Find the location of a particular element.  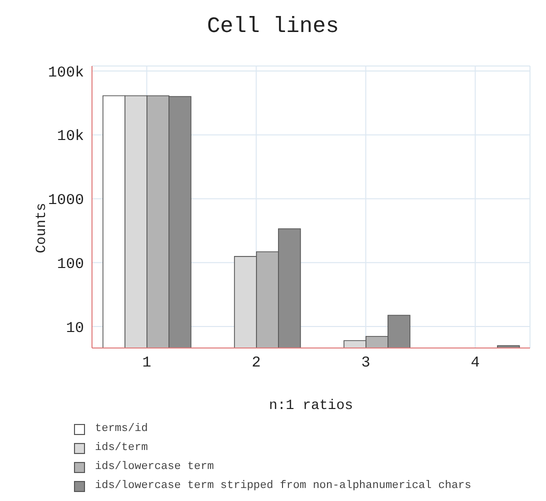

y-axis-title: Counts is located at coordinates (42, 228).